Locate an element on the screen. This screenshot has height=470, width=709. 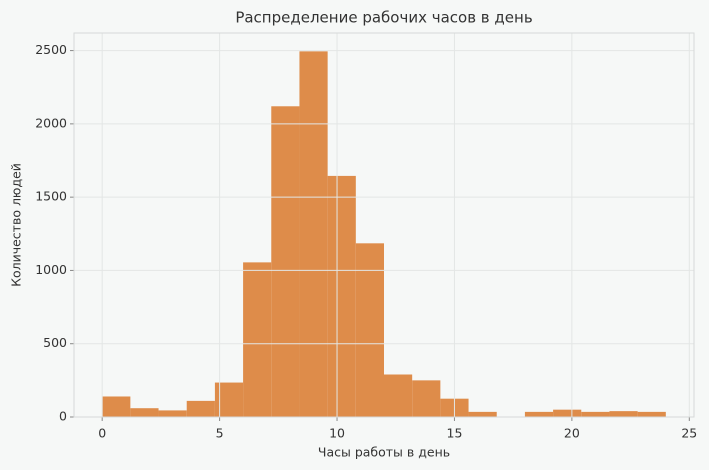
x-axis-label: Часы работы в день is located at coordinates (384, 452).